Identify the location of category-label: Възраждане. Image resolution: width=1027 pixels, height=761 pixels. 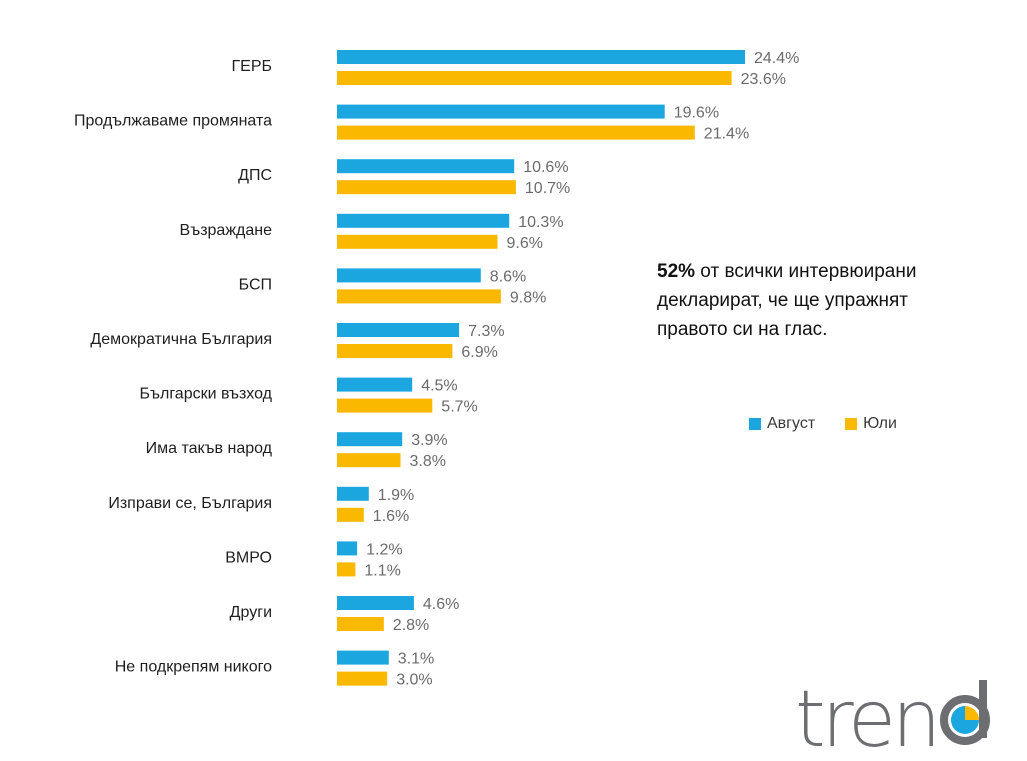
(226, 230).